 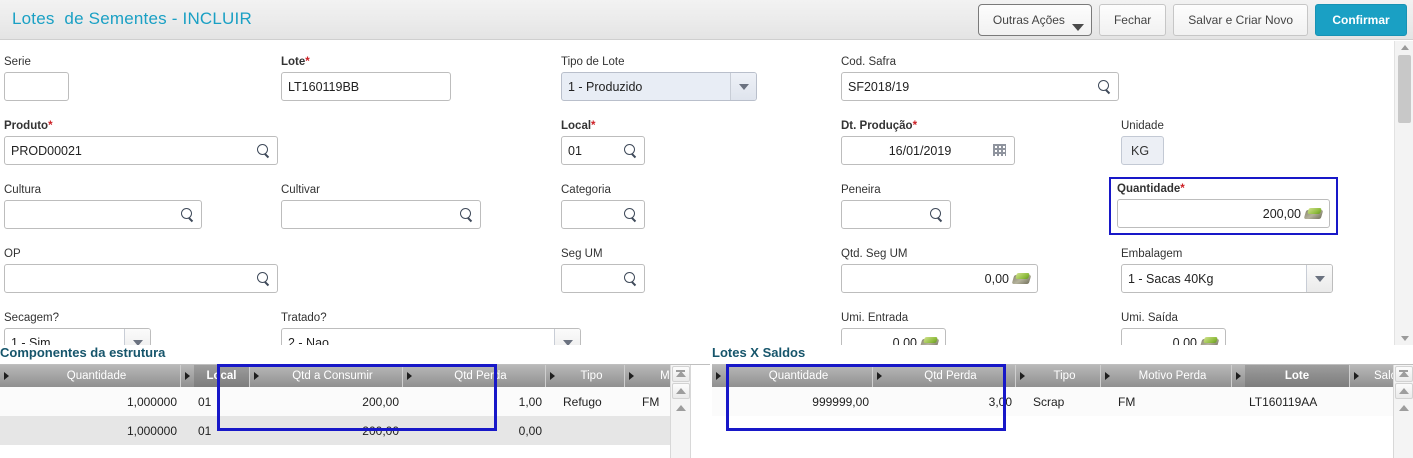 What do you see at coordinates (36, 86) in the screenshot?
I see `serie-input` at bounding box center [36, 86].